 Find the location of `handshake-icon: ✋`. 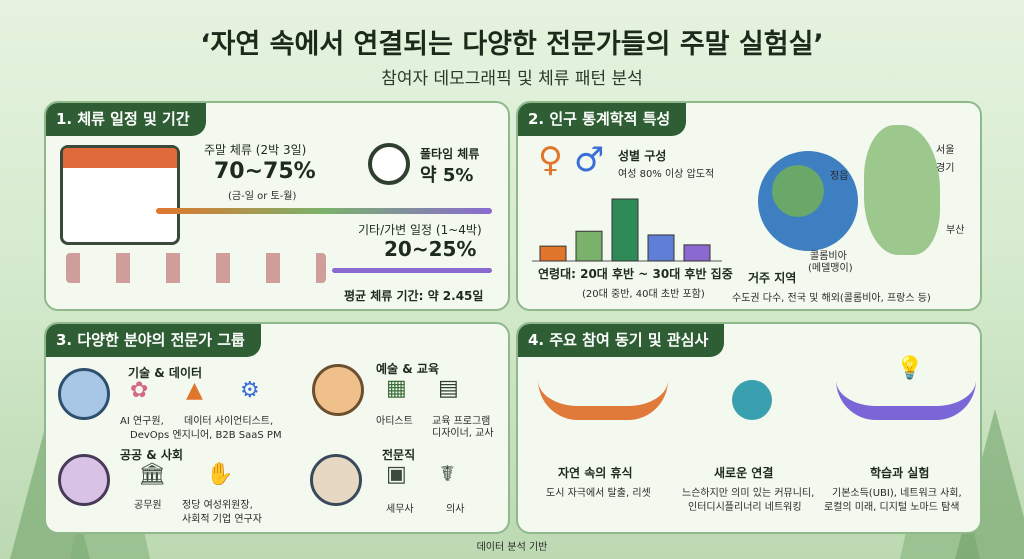

handshake-icon: ✋ is located at coordinates (220, 474).